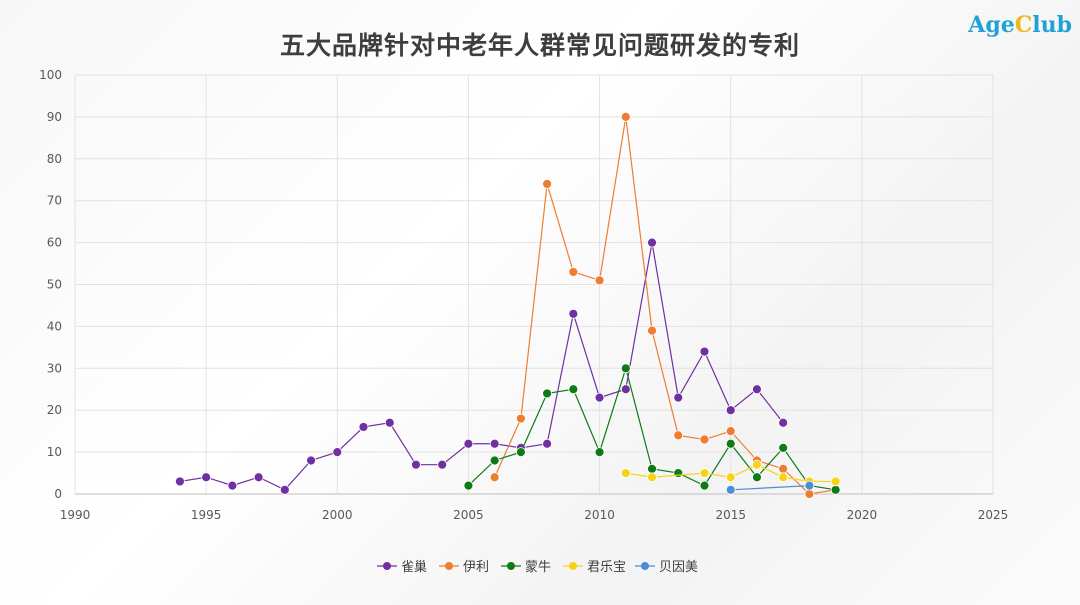  I want to click on legend-label: 君乐宝, so click(606, 567).